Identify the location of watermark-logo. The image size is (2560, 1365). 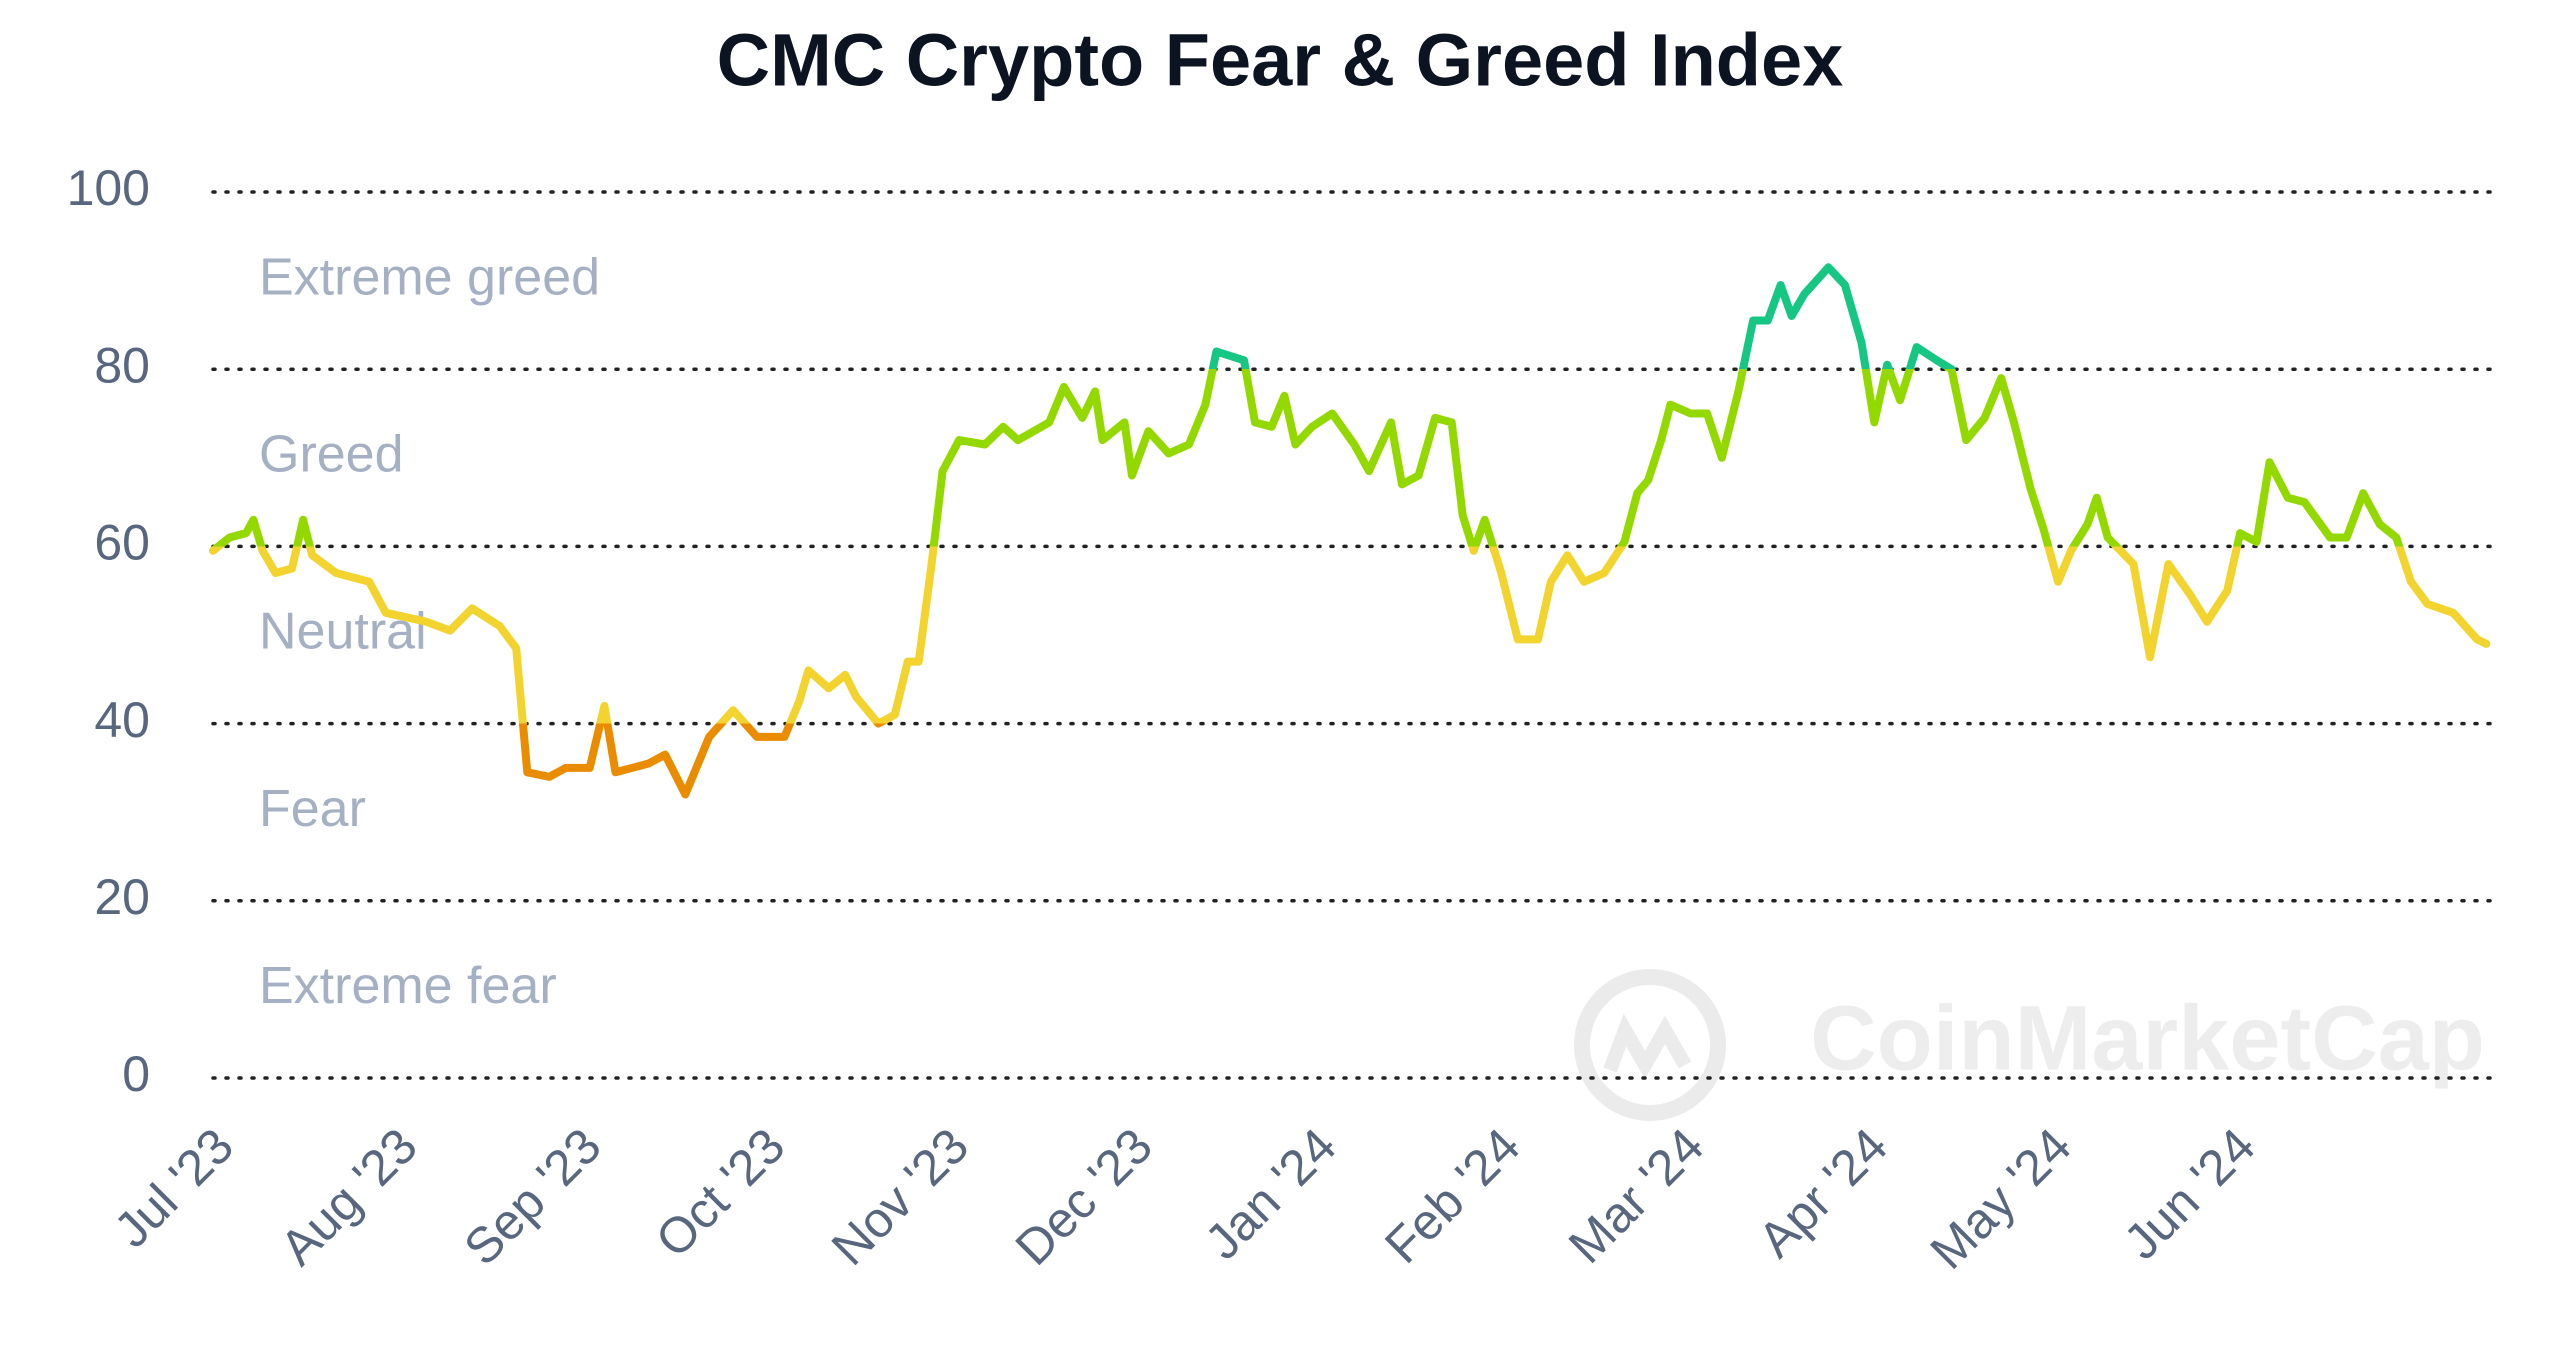
(1650, 1045).